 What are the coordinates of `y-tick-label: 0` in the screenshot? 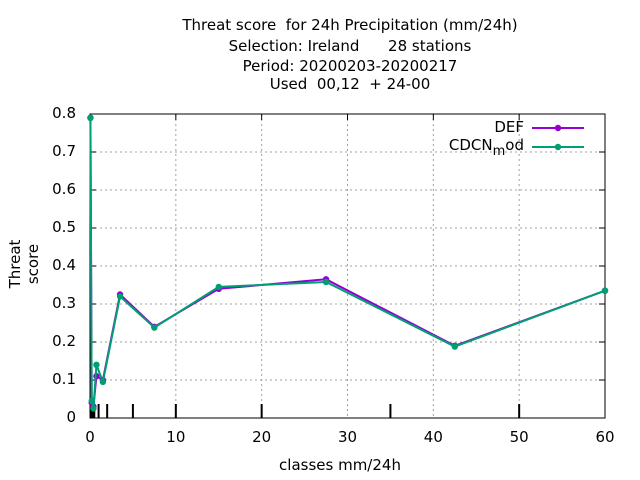 It's located at (71, 417).